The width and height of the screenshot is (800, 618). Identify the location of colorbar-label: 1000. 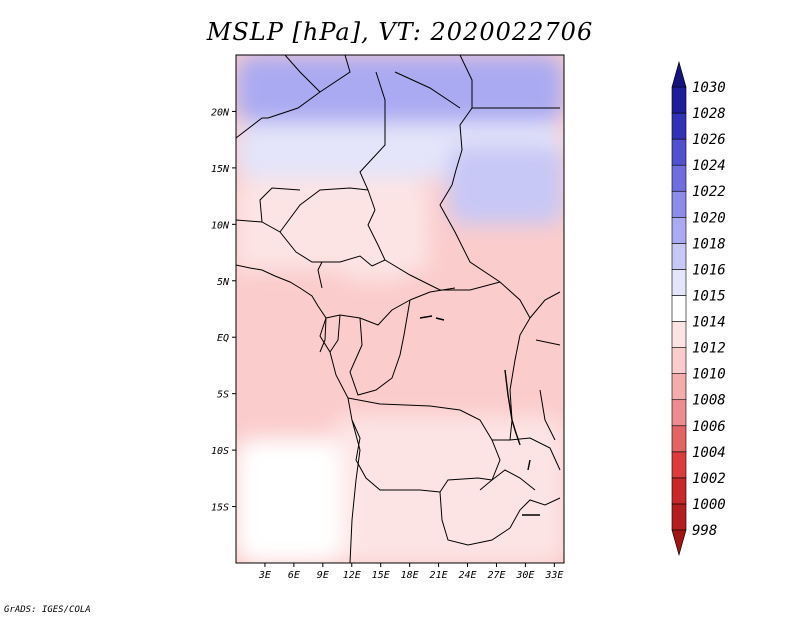
(709, 505).